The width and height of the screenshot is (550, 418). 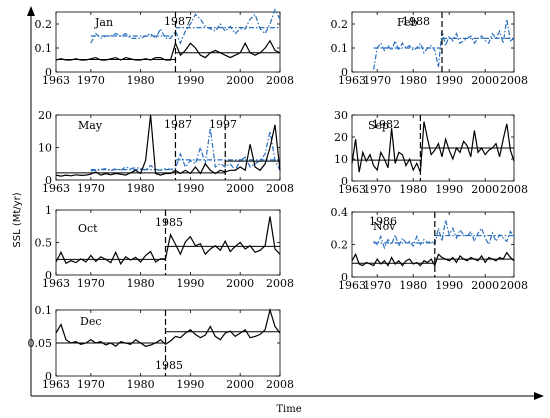 What do you see at coordinates (407, 22) in the screenshot?
I see `month-label: Feb` at bounding box center [407, 22].